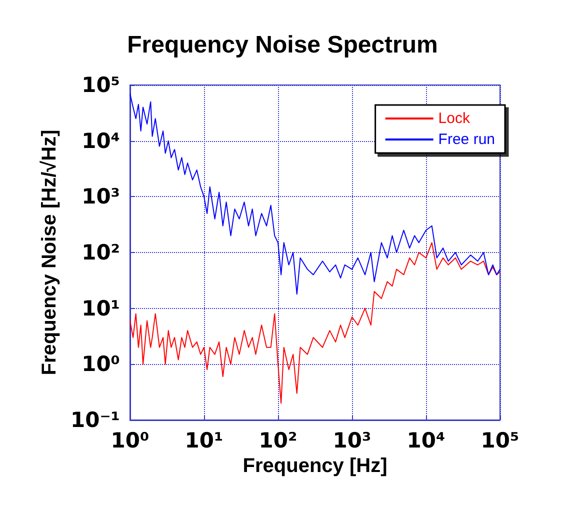  Describe the element at coordinates (101, 252) in the screenshot. I see `y-tick-label: 10²` at that location.